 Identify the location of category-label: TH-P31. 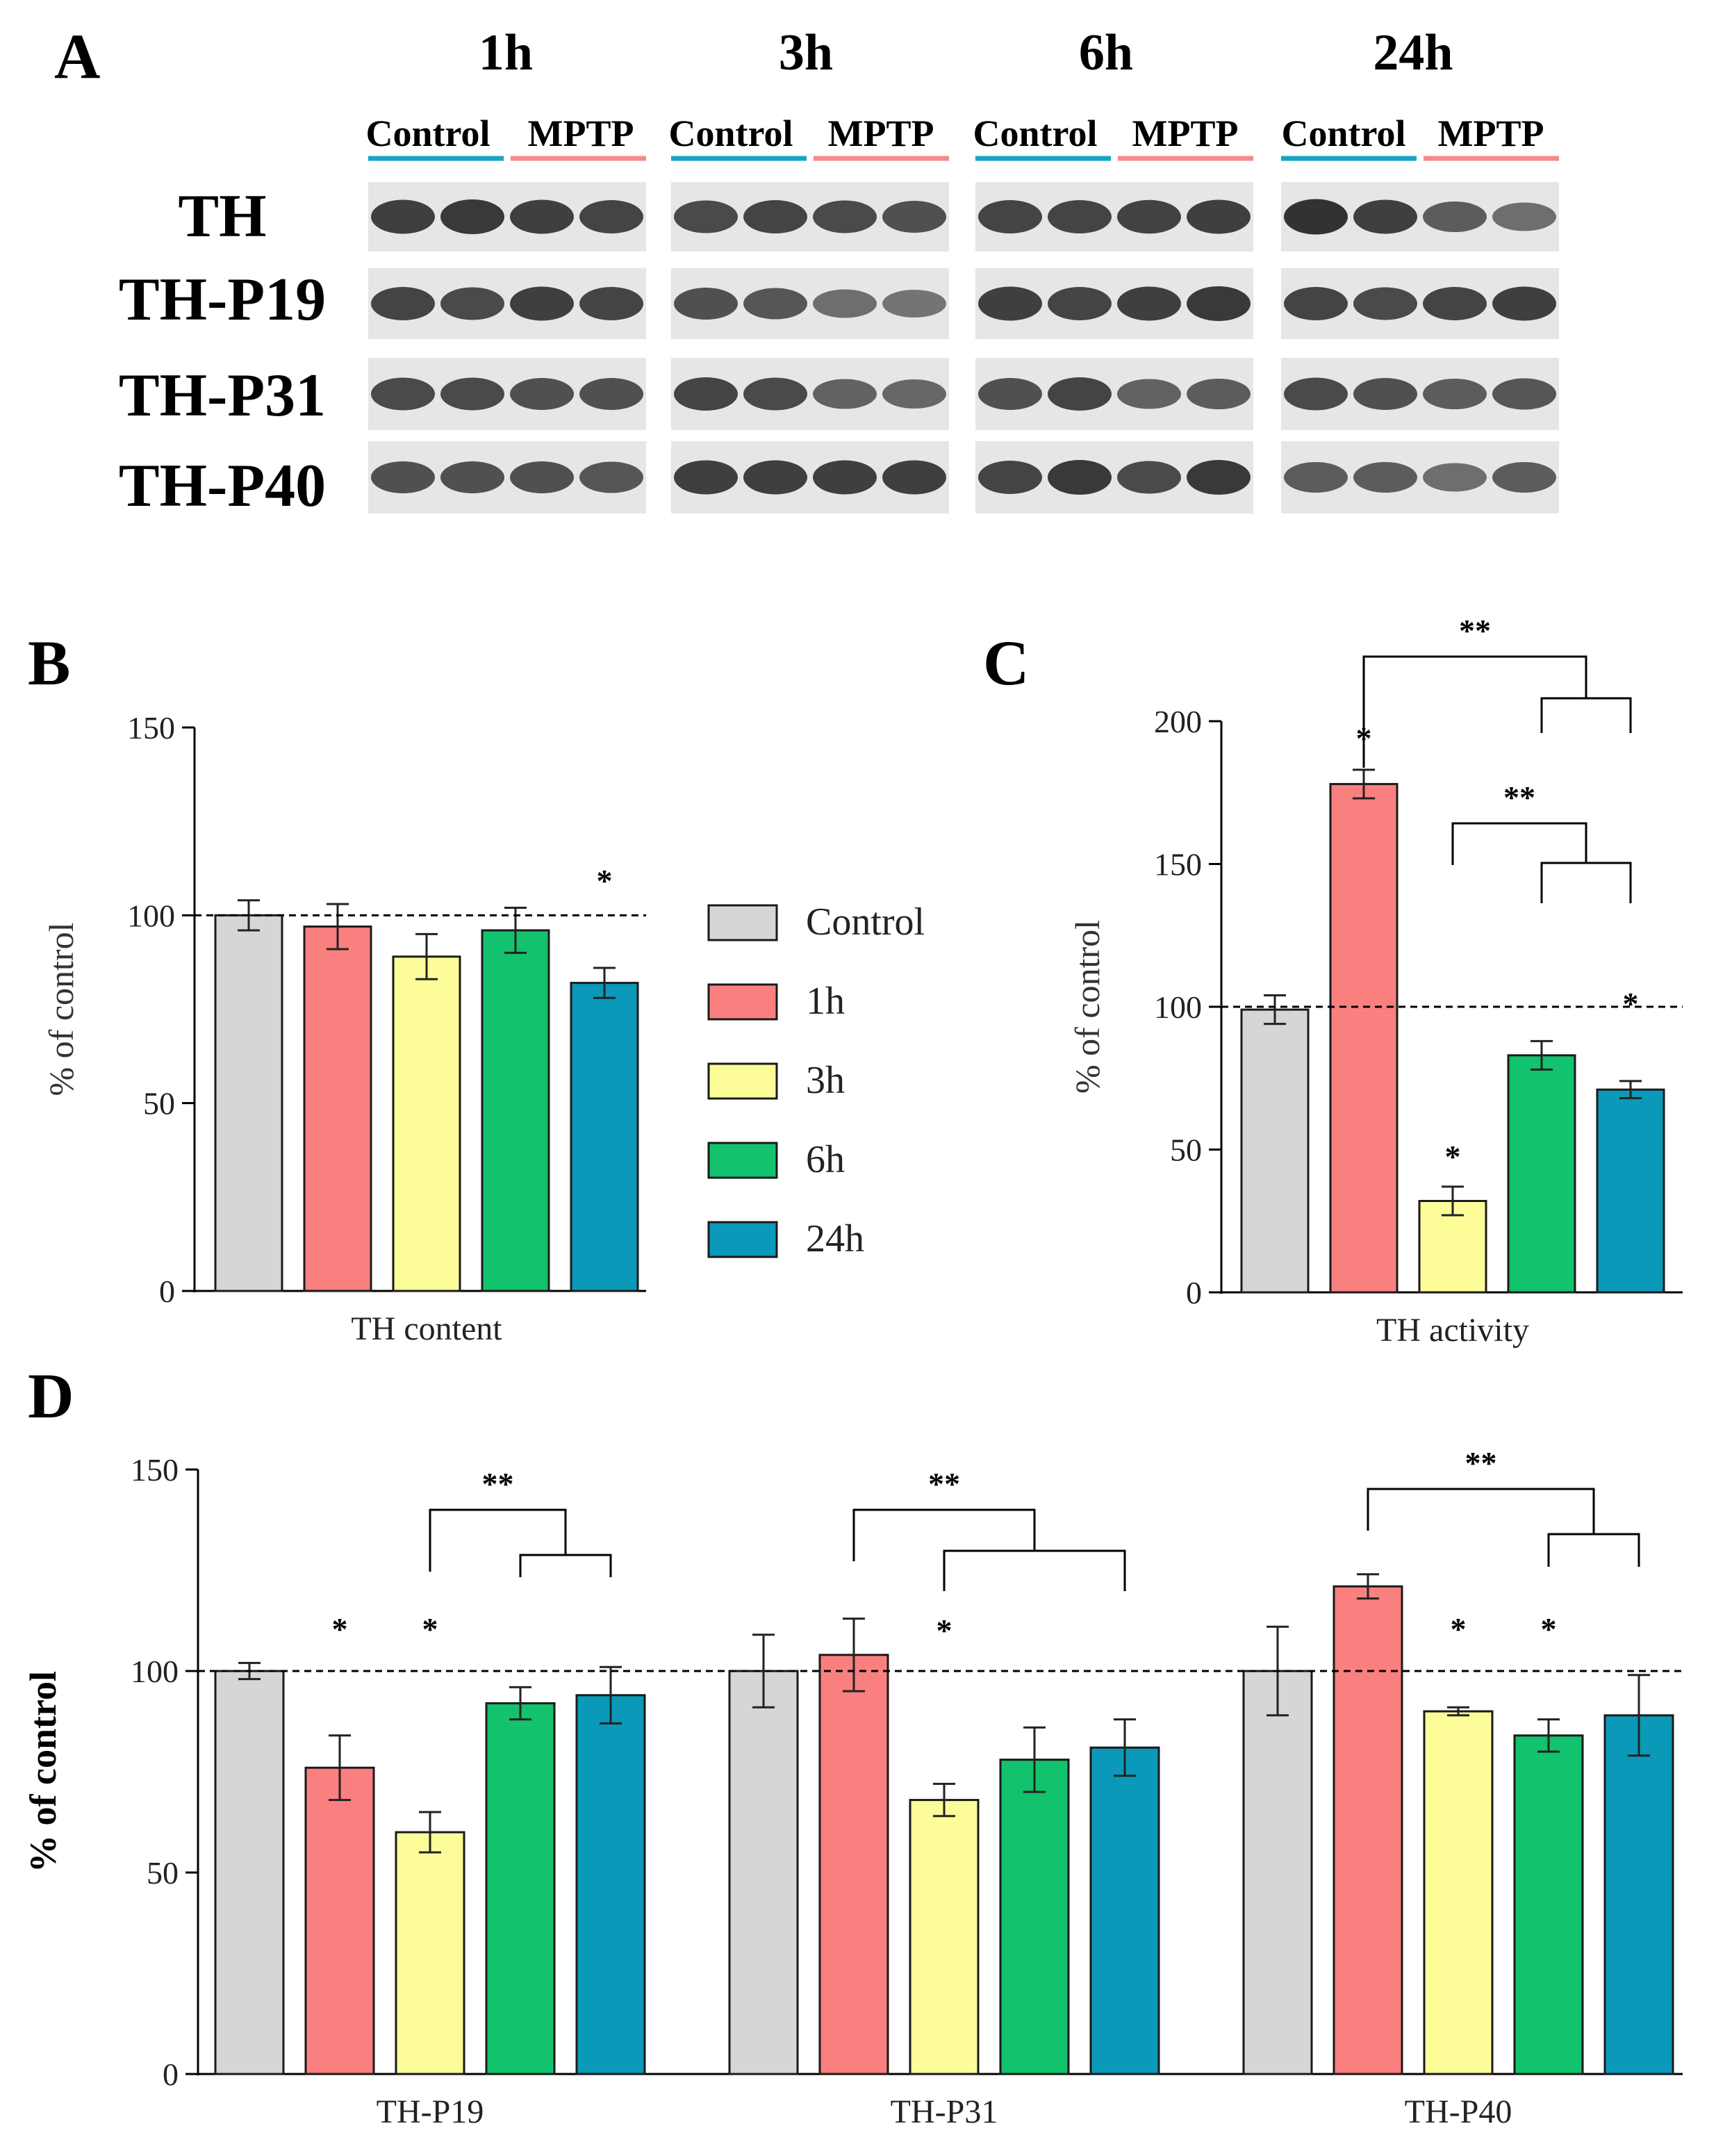
(945, 2111).